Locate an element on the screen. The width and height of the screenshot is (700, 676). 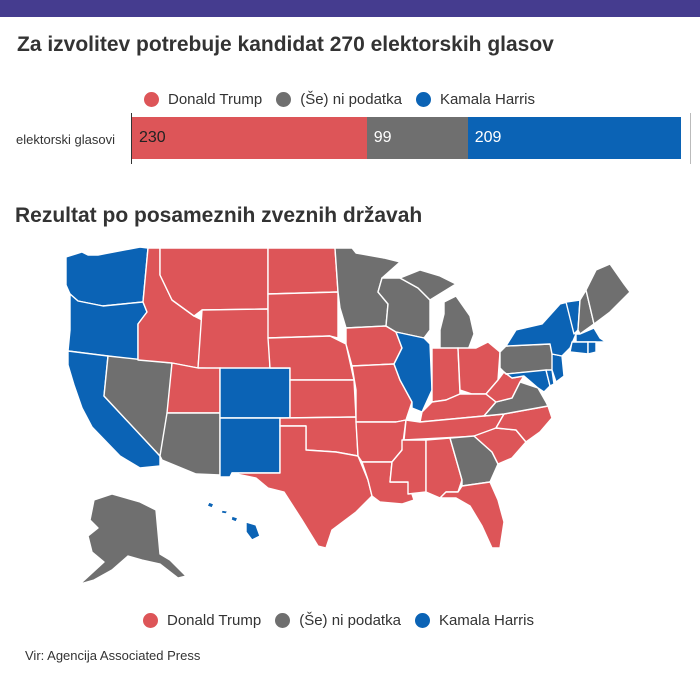
bar-value-label-0: 230 is located at coordinates (152, 137).